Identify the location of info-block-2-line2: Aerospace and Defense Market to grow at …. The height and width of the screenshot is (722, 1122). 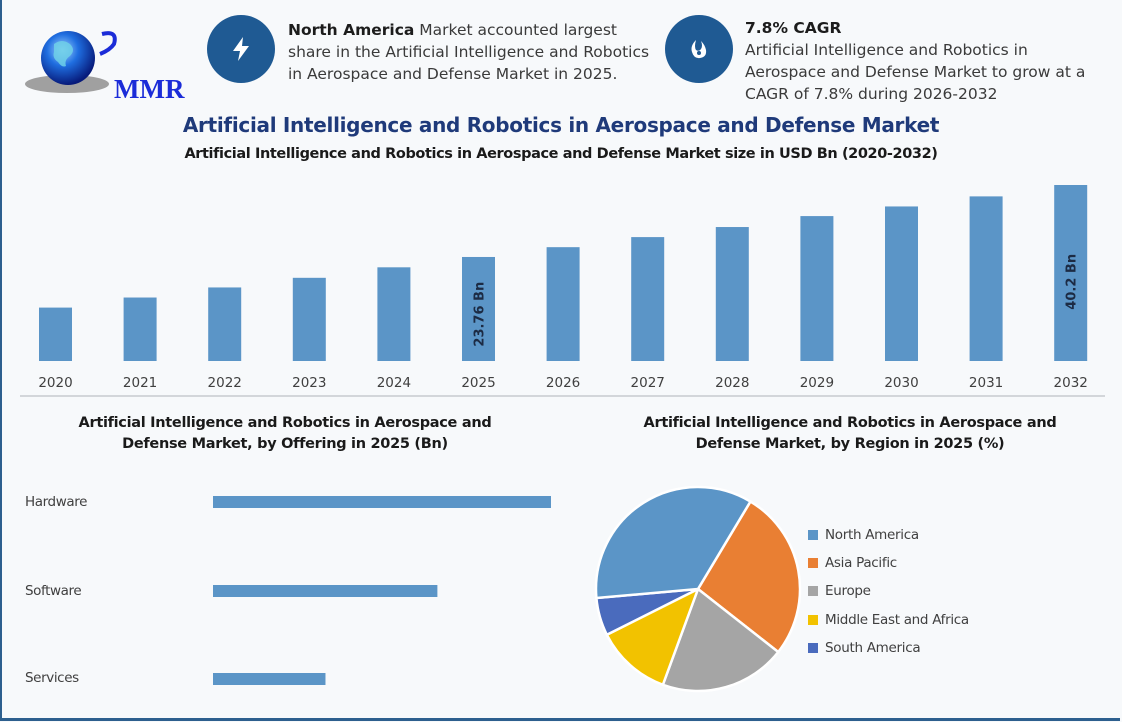
(915, 72).